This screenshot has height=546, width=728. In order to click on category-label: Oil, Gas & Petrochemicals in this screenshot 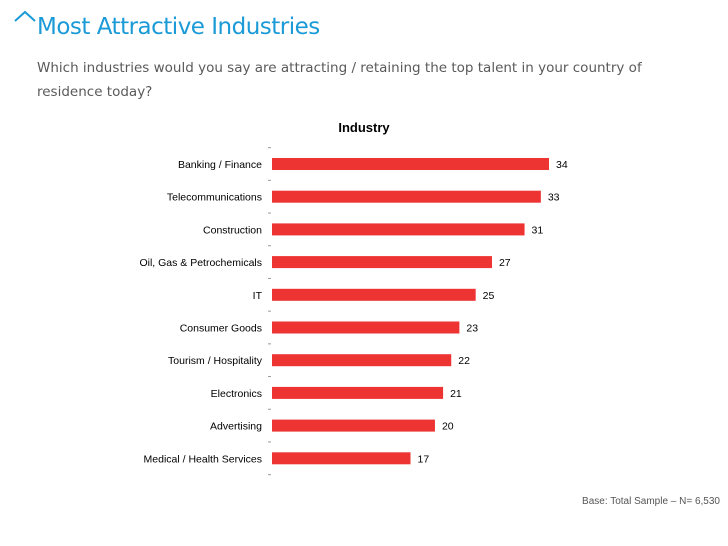, I will do `click(200, 263)`.